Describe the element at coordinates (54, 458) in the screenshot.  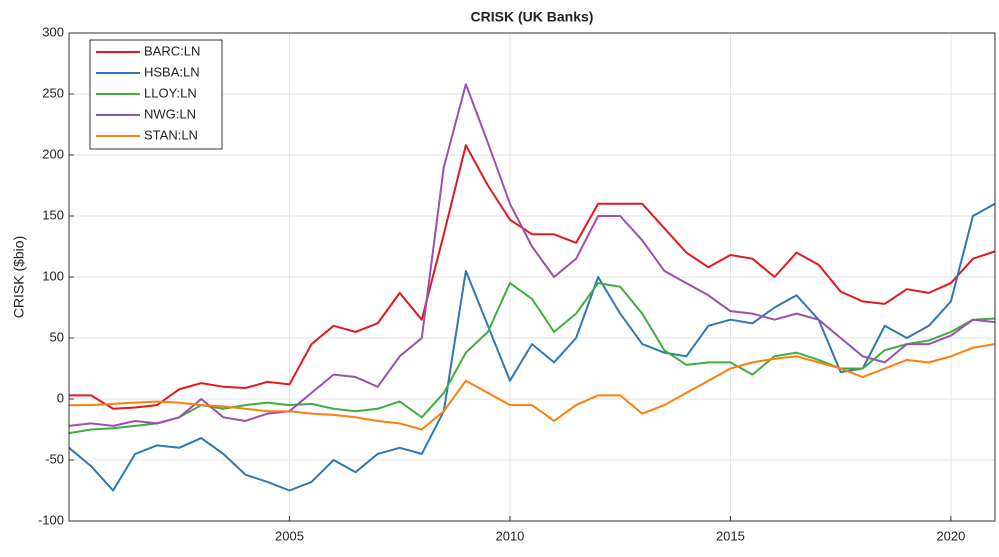
I see `y-tick-label: -50` at that location.